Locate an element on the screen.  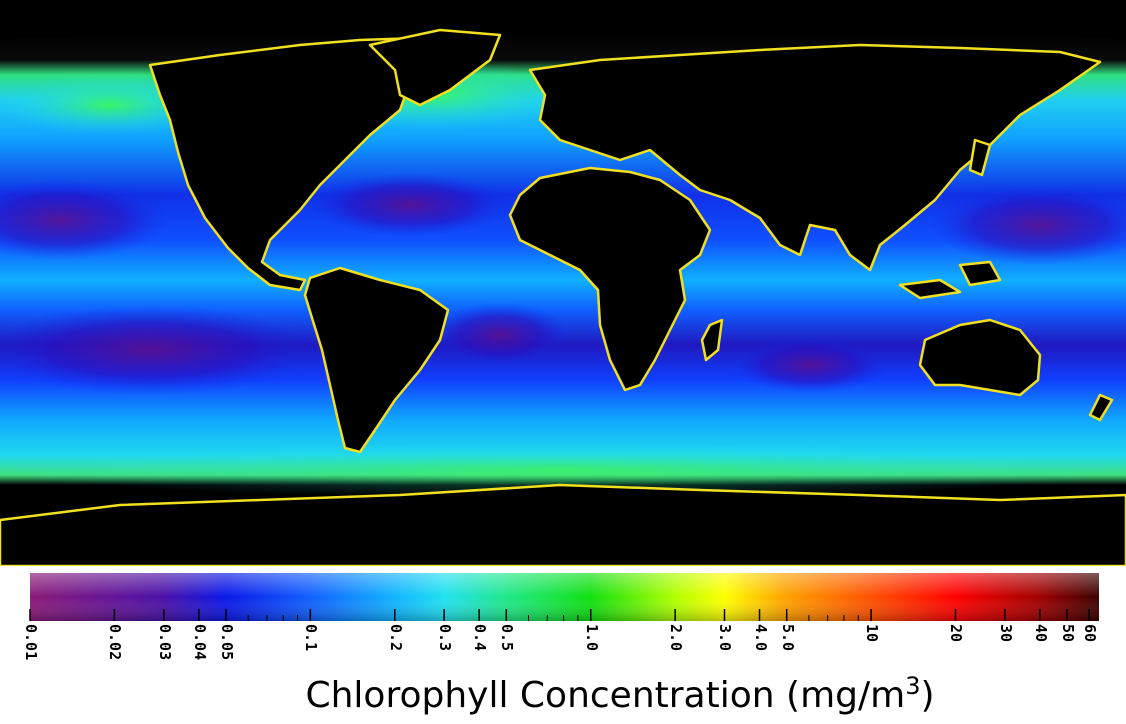
colorbar-ticks is located at coordinates (560, 615).